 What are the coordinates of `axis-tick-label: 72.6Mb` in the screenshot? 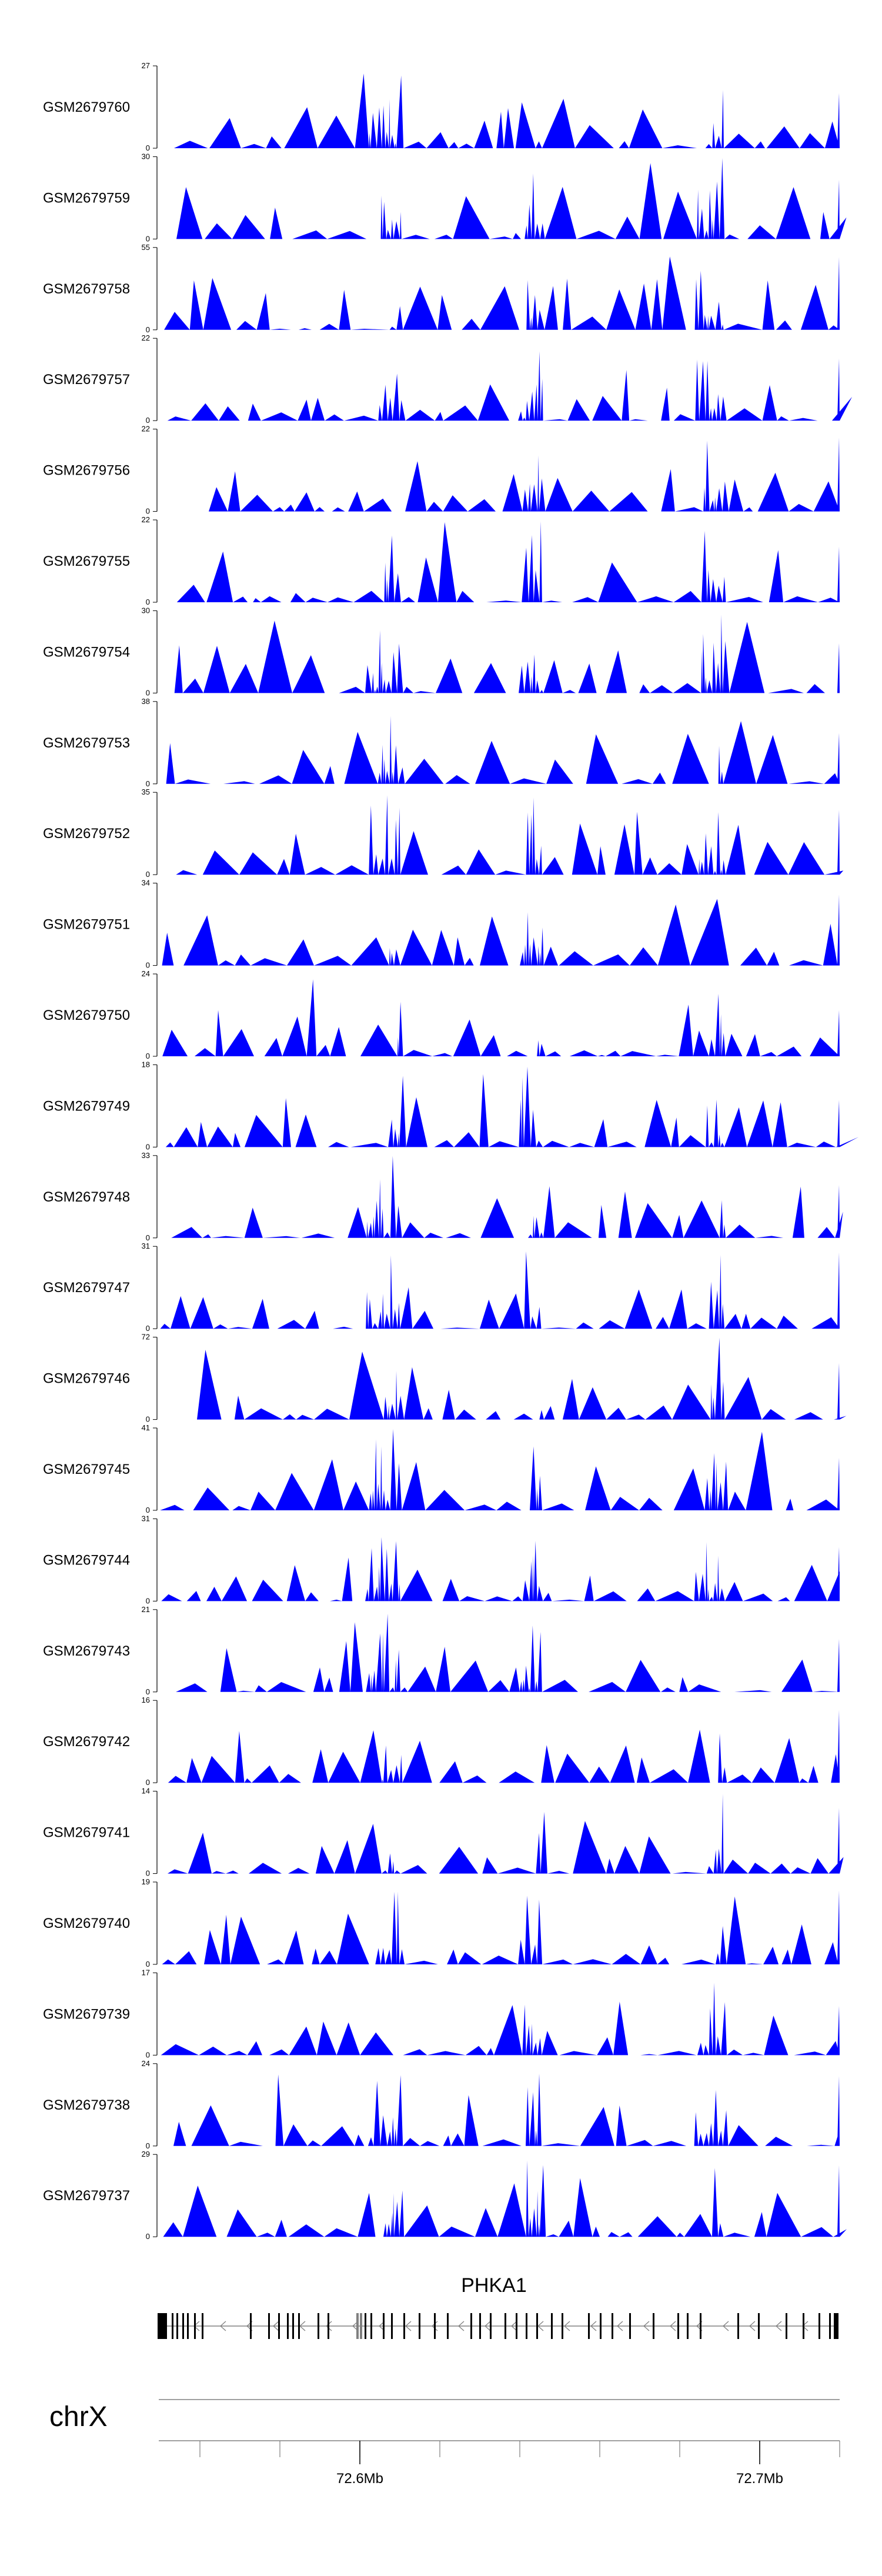 It's located at (359, 2479).